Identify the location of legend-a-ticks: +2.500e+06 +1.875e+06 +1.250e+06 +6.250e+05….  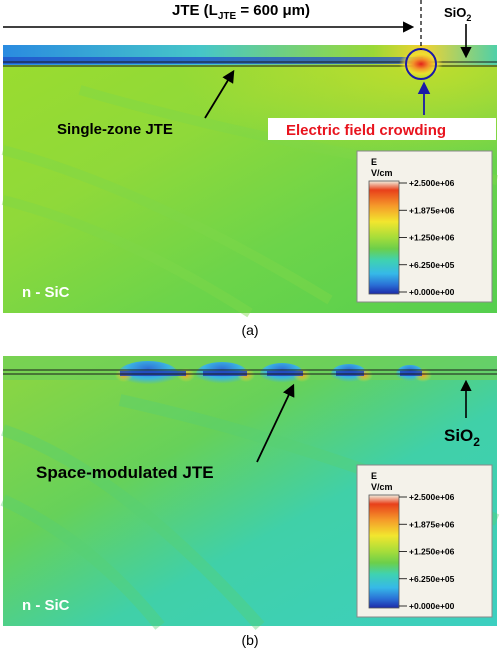
(427, 237).